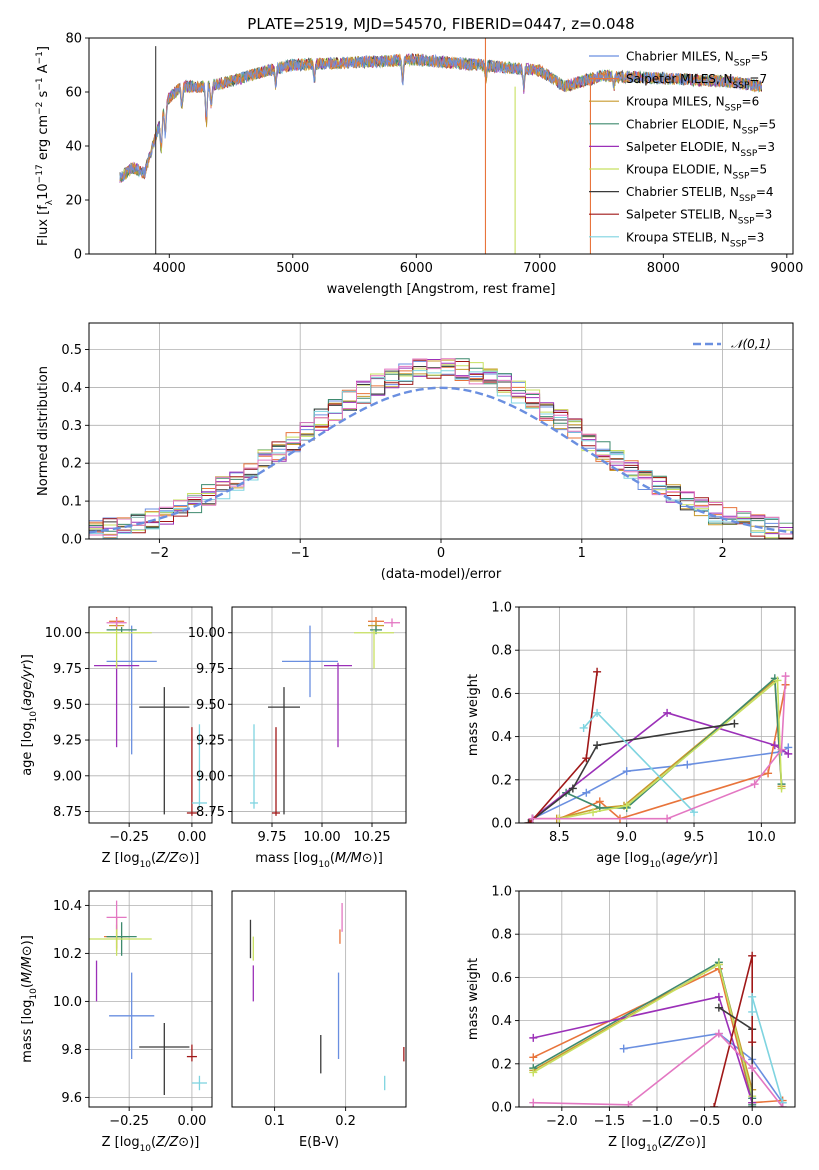  I want to click on x-axis-label-part: age/yr, so click(687, 858).